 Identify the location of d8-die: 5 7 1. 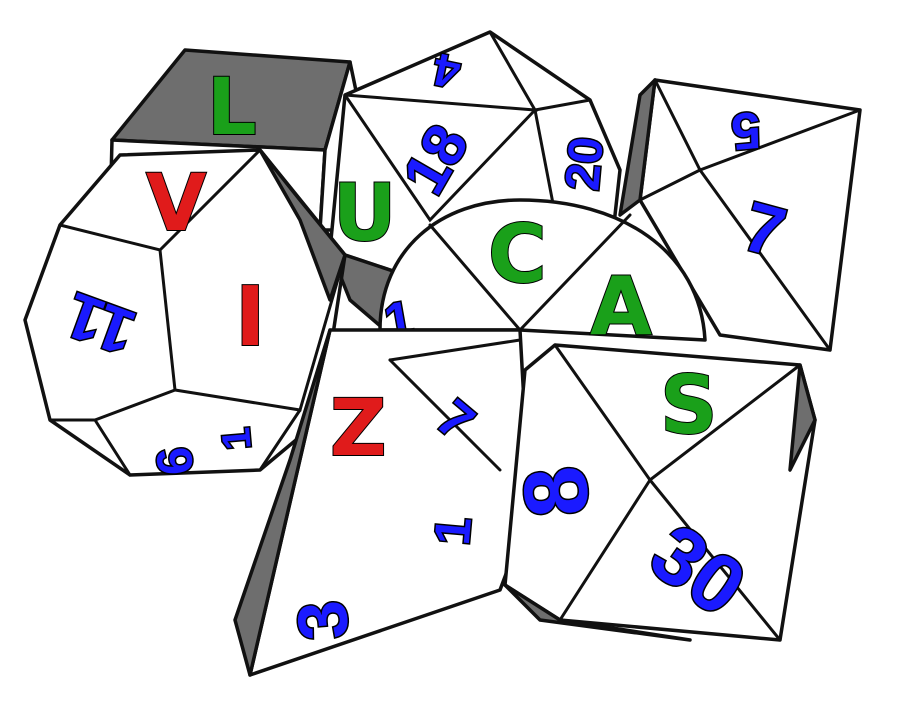
(740, 215).